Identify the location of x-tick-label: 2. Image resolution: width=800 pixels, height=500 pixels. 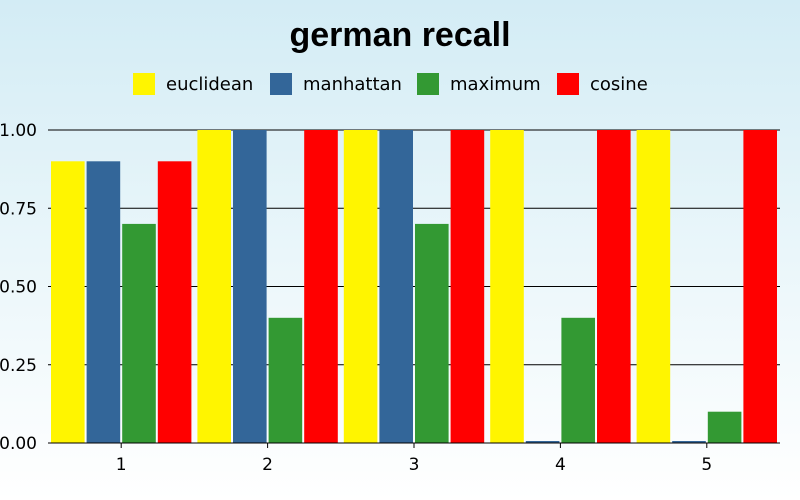
(267, 465).